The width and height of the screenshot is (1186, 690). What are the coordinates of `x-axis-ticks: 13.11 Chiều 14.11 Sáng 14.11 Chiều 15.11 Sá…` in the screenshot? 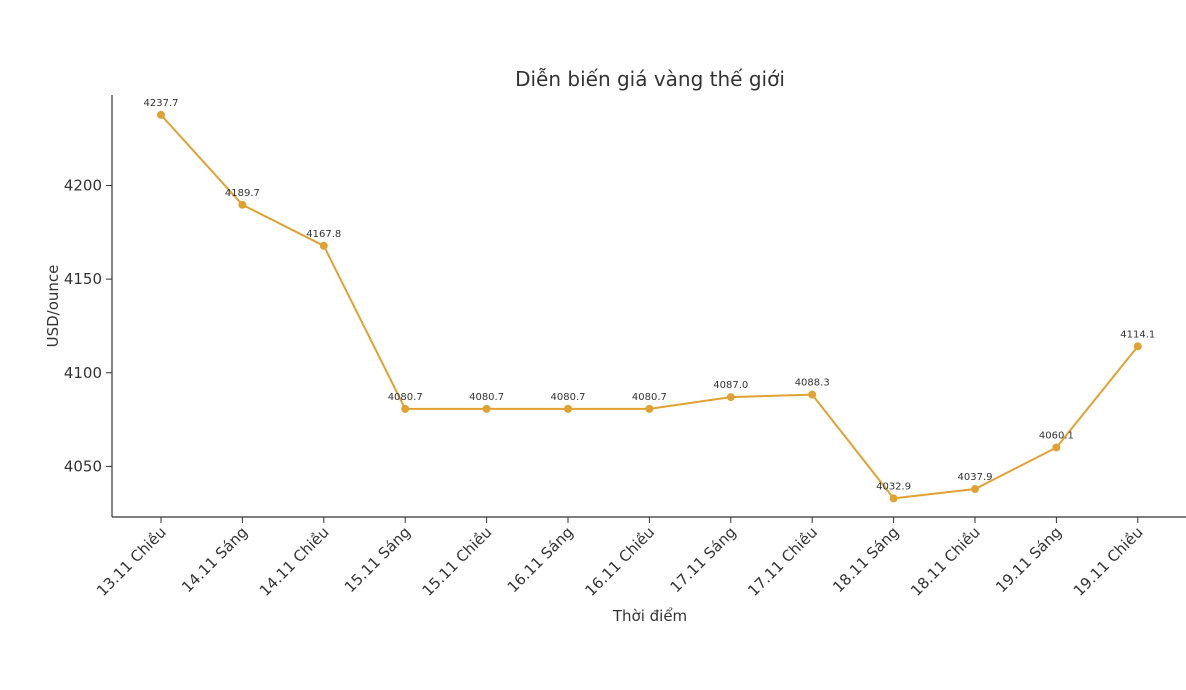 It's located at (620, 558).